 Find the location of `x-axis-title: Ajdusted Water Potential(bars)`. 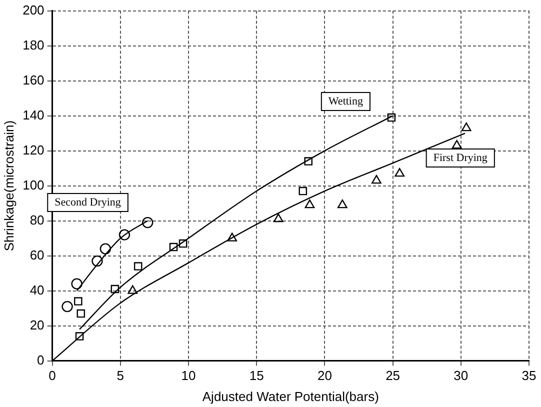

x-axis-title: Ajdusted Water Potential(bars) is located at coordinates (290, 396).